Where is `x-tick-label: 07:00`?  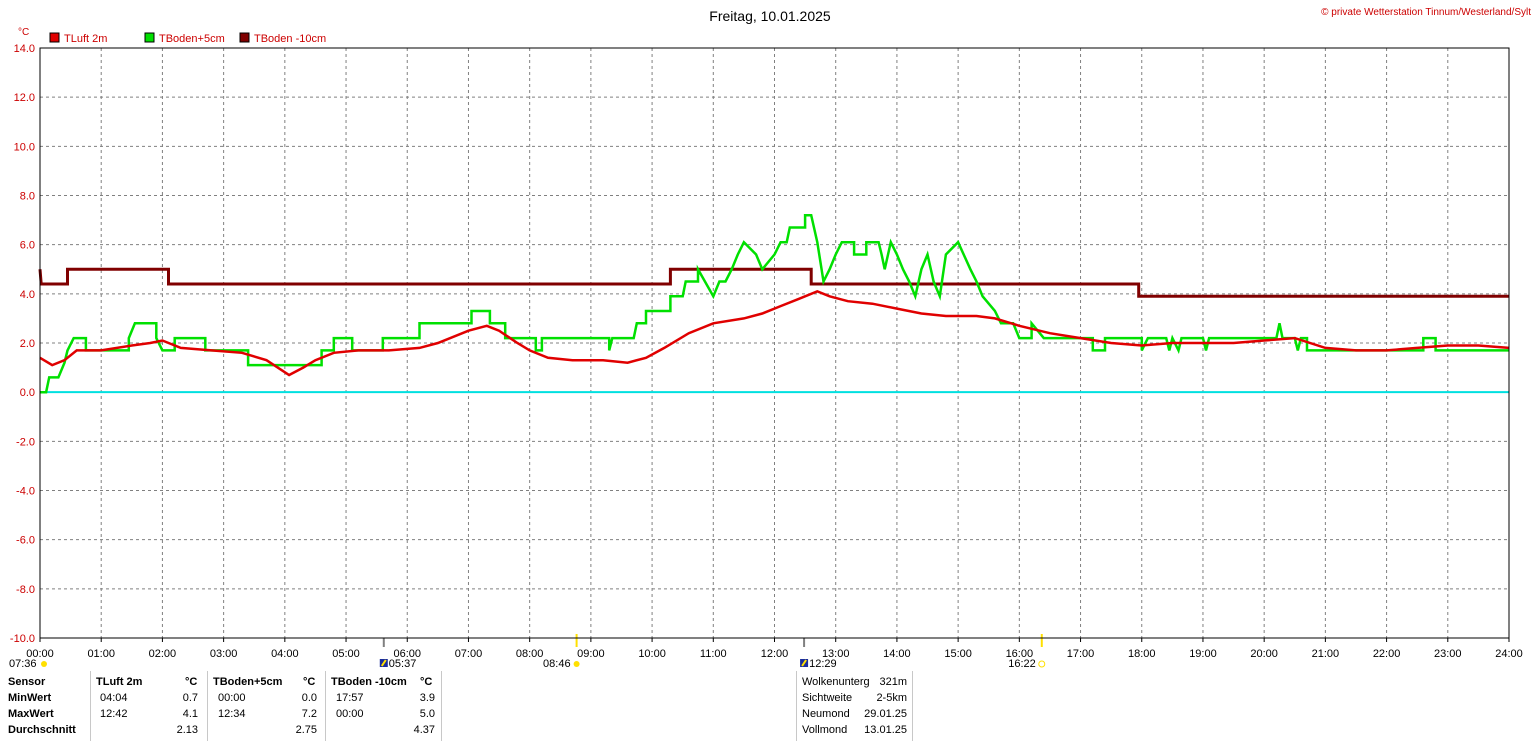 x-tick-label: 07:00 is located at coordinates (469, 654).